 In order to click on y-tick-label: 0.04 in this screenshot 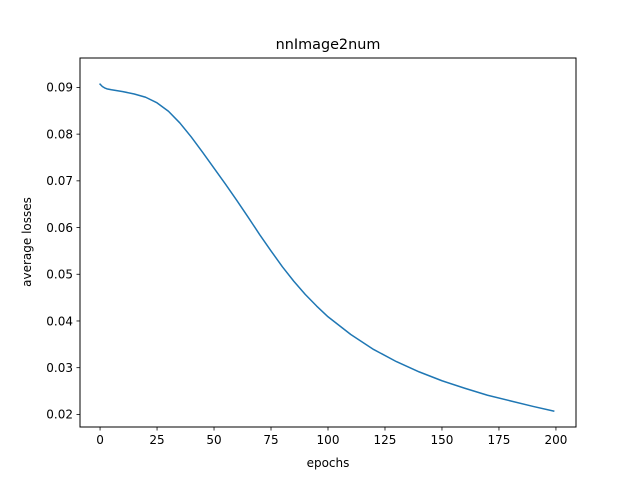, I will do `click(59, 321)`.